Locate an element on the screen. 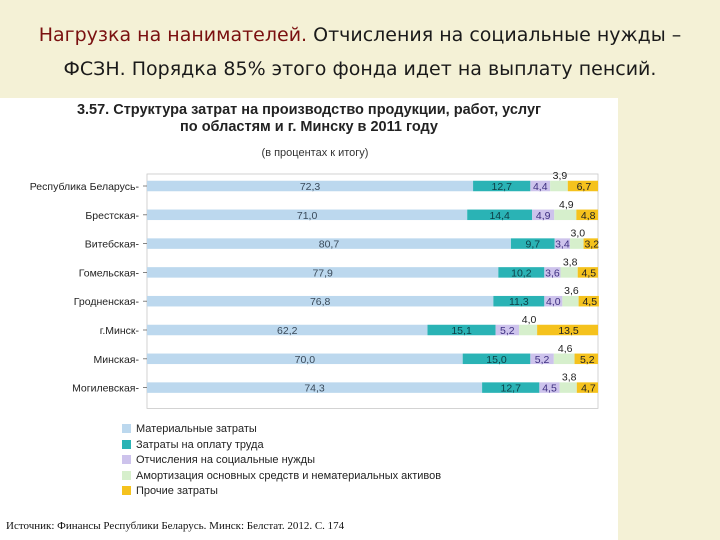 The width and height of the screenshot is (720, 540). data-label-material: 76,8 is located at coordinates (320, 302).